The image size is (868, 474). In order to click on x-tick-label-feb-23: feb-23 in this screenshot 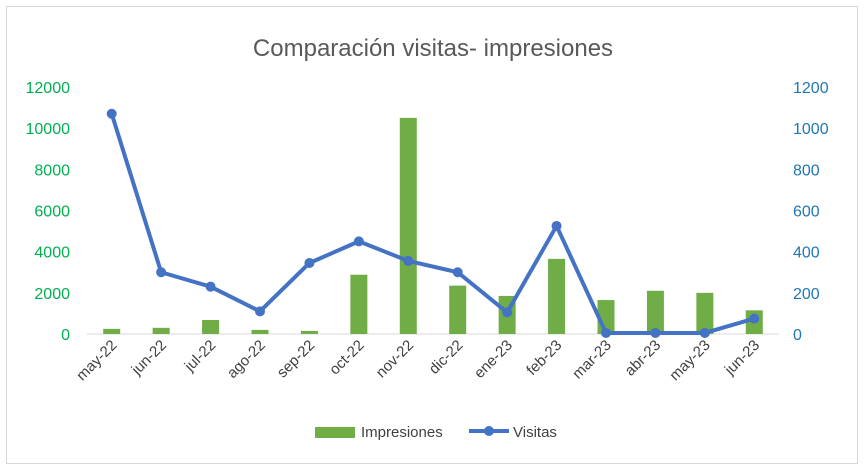, I will do `click(544, 358)`.